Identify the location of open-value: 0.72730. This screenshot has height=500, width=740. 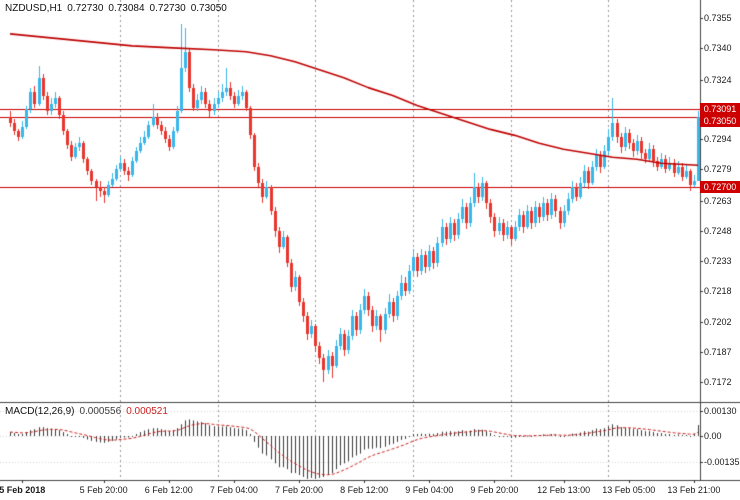
(85, 8).